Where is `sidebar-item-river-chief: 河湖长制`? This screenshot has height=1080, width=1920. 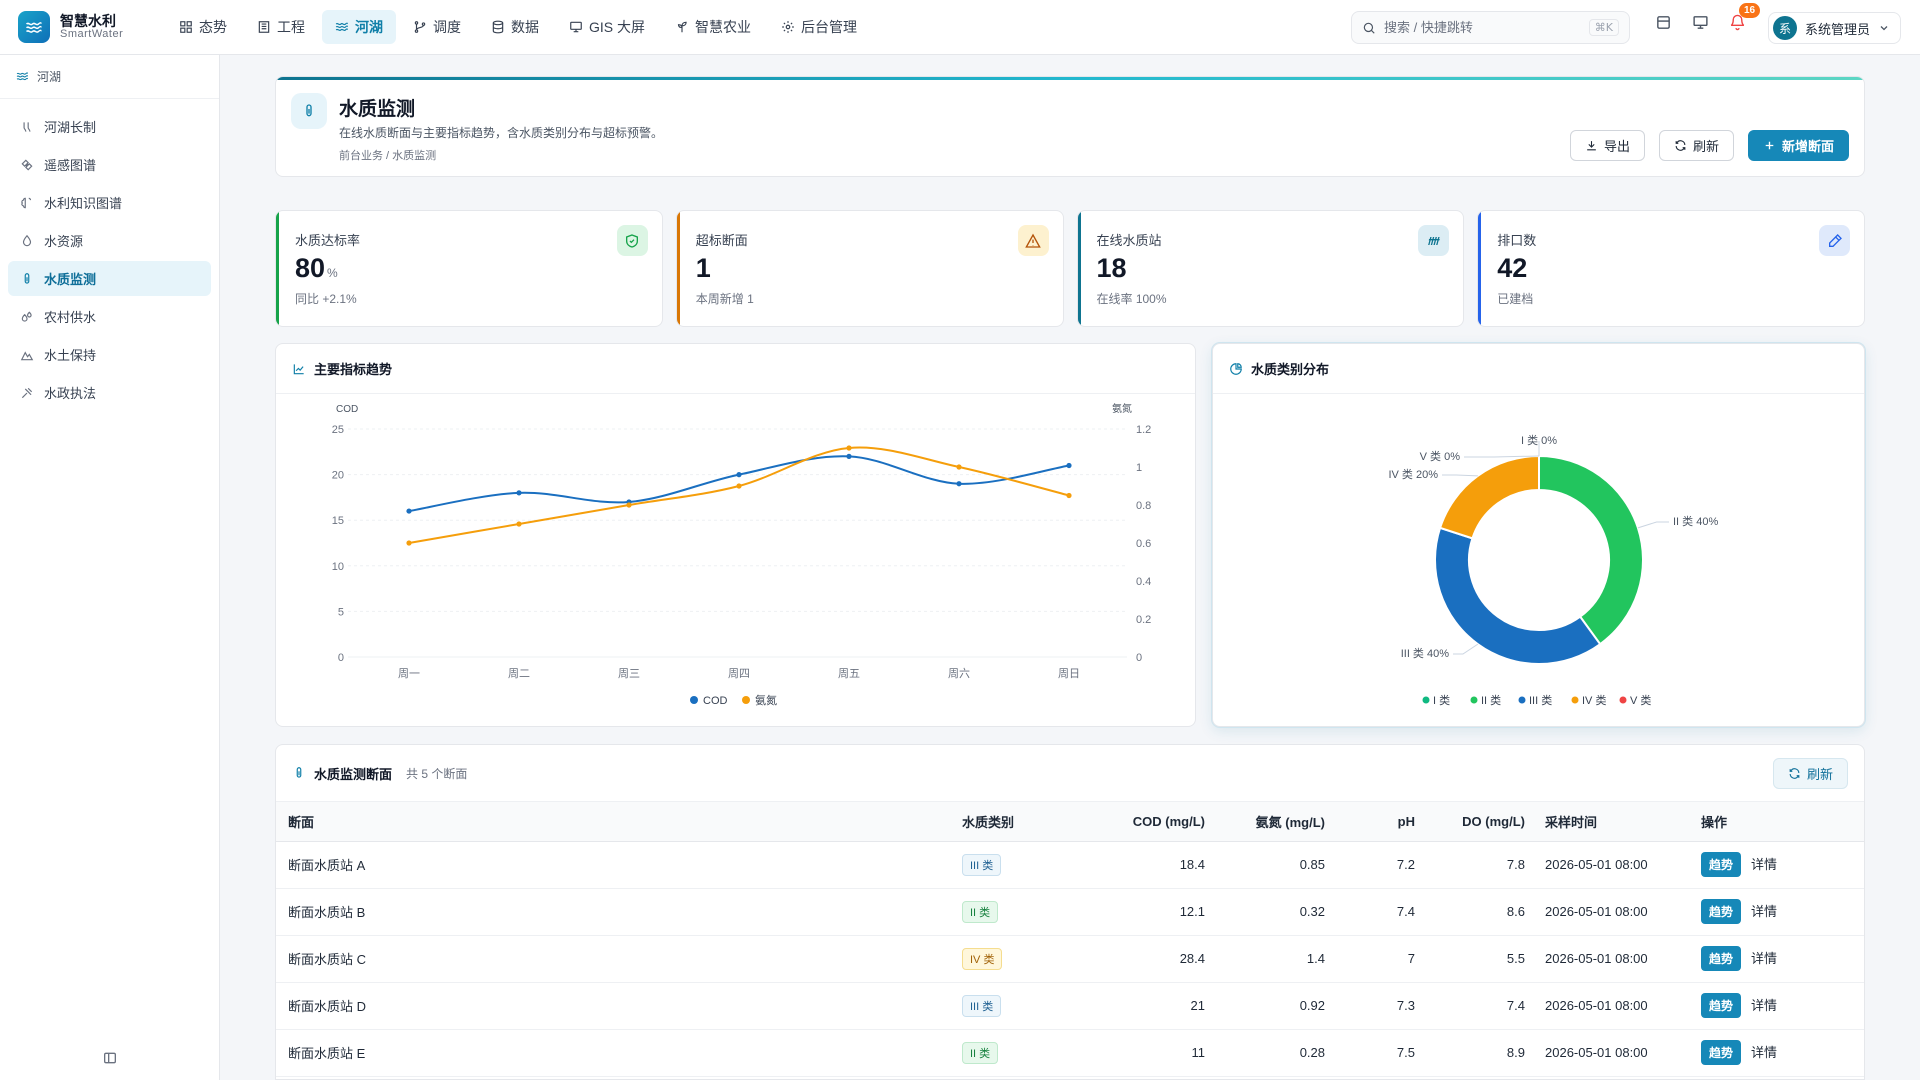 sidebar-item-river-chief: 河湖长制 is located at coordinates (109, 126).